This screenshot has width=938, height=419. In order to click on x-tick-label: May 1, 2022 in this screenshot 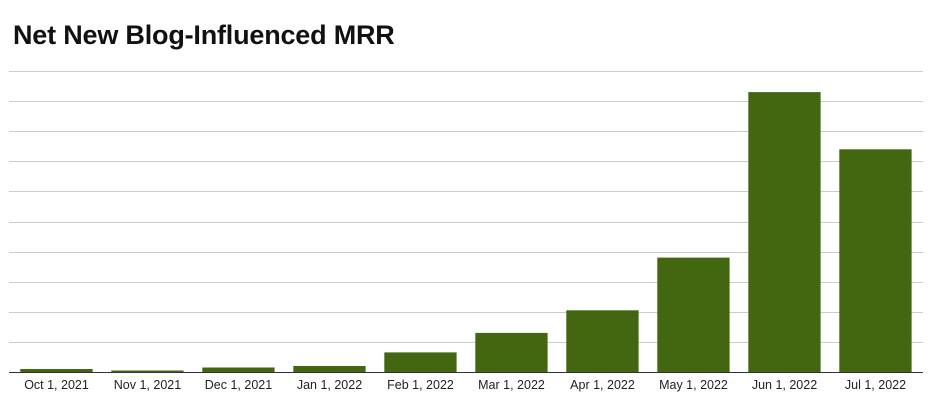, I will do `click(693, 385)`.